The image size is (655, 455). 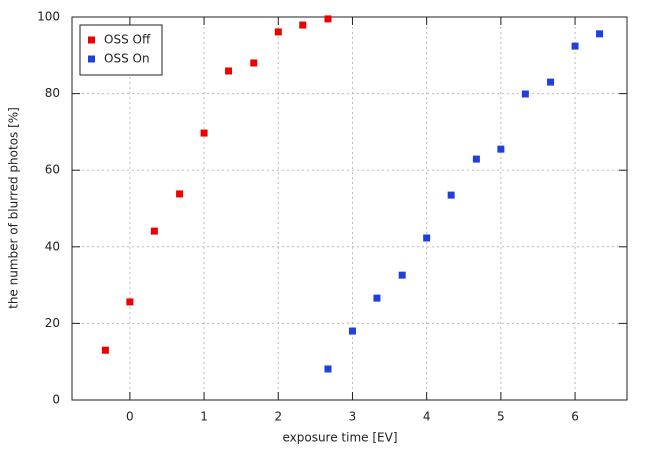 What do you see at coordinates (204, 417) in the screenshot?
I see `x-tick-label: 1` at bounding box center [204, 417].